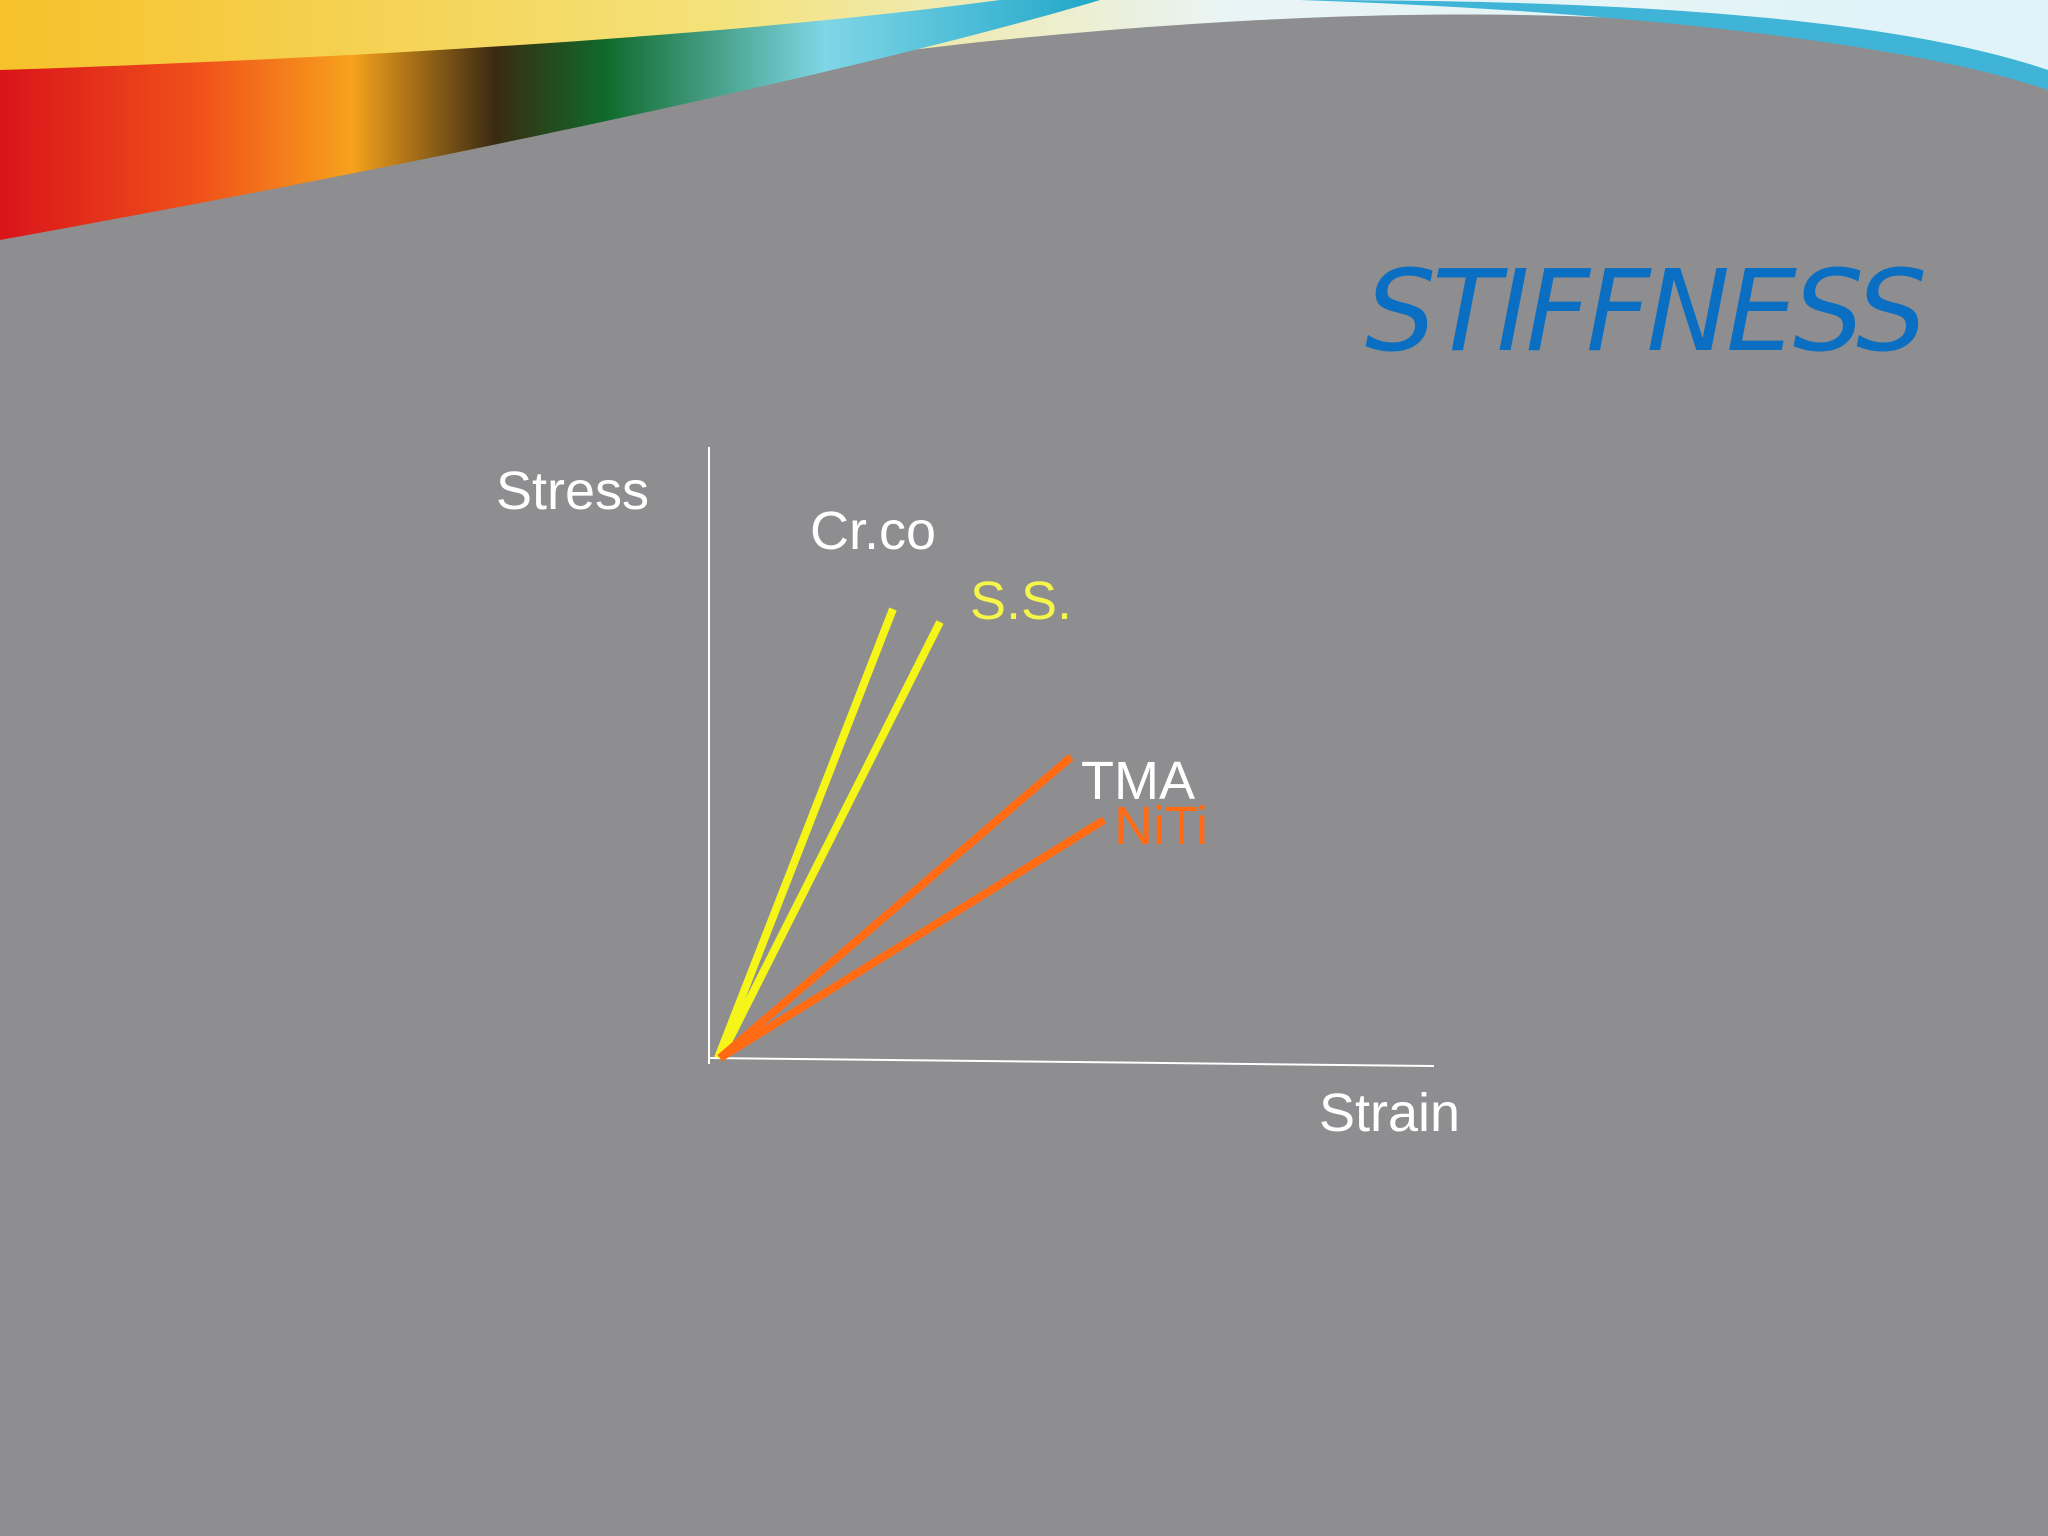 This screenshot has width=2048, height=1536. I want to click on curve-label: TMA, so click(1138, 781).